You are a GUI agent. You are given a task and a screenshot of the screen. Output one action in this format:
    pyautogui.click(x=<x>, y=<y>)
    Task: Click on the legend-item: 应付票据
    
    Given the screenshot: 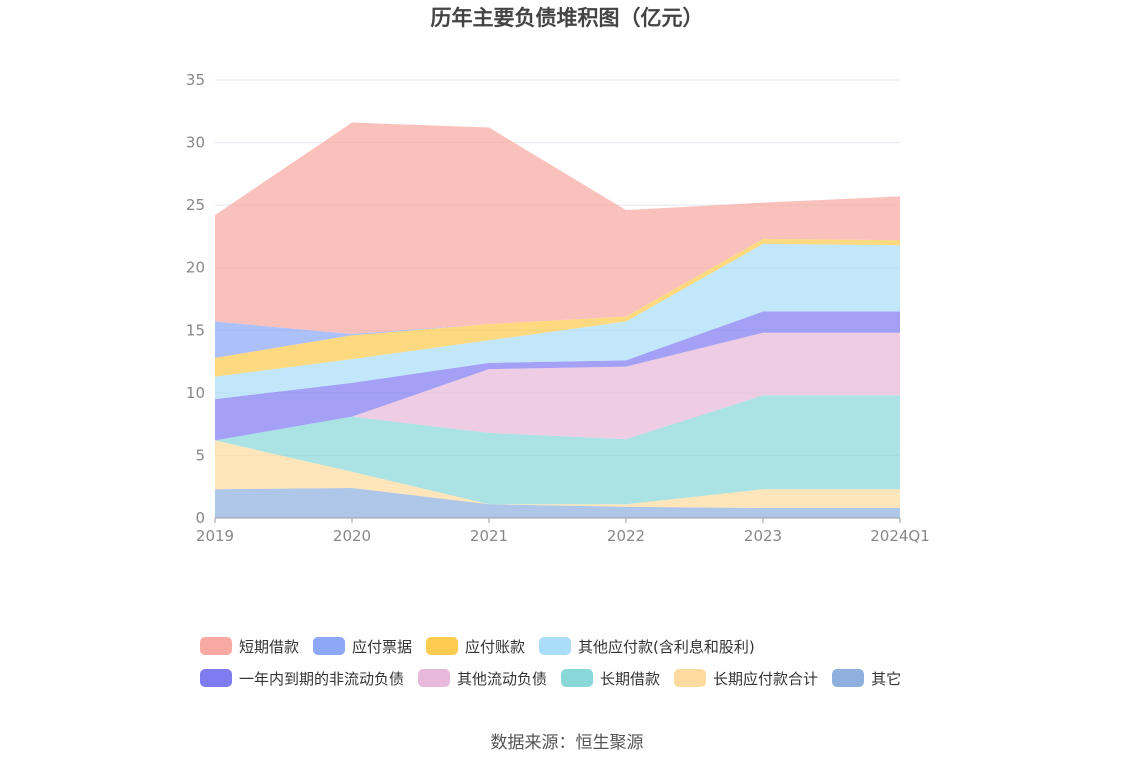 What is the action you would take?
    pyautogui.click(x=362, y=646)
    